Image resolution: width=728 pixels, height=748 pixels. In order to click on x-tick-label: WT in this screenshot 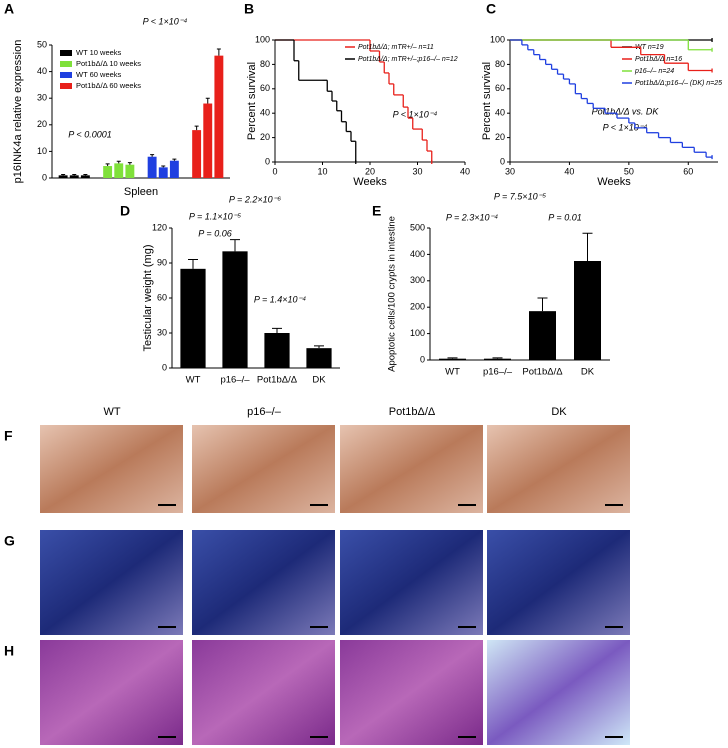, I will do `click(193, 380)`.